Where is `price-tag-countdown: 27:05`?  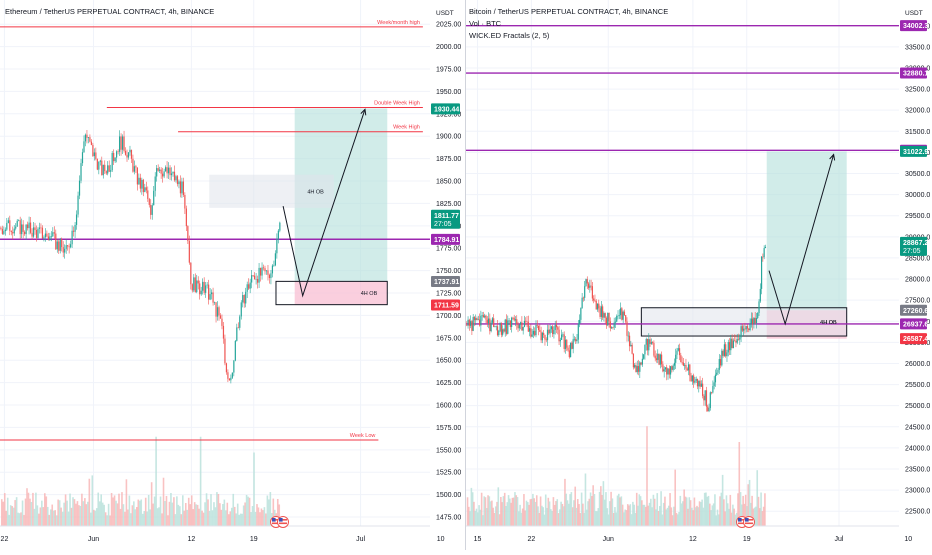
price-tag-countdown: 27:05 is located at coordinates (443, 224).